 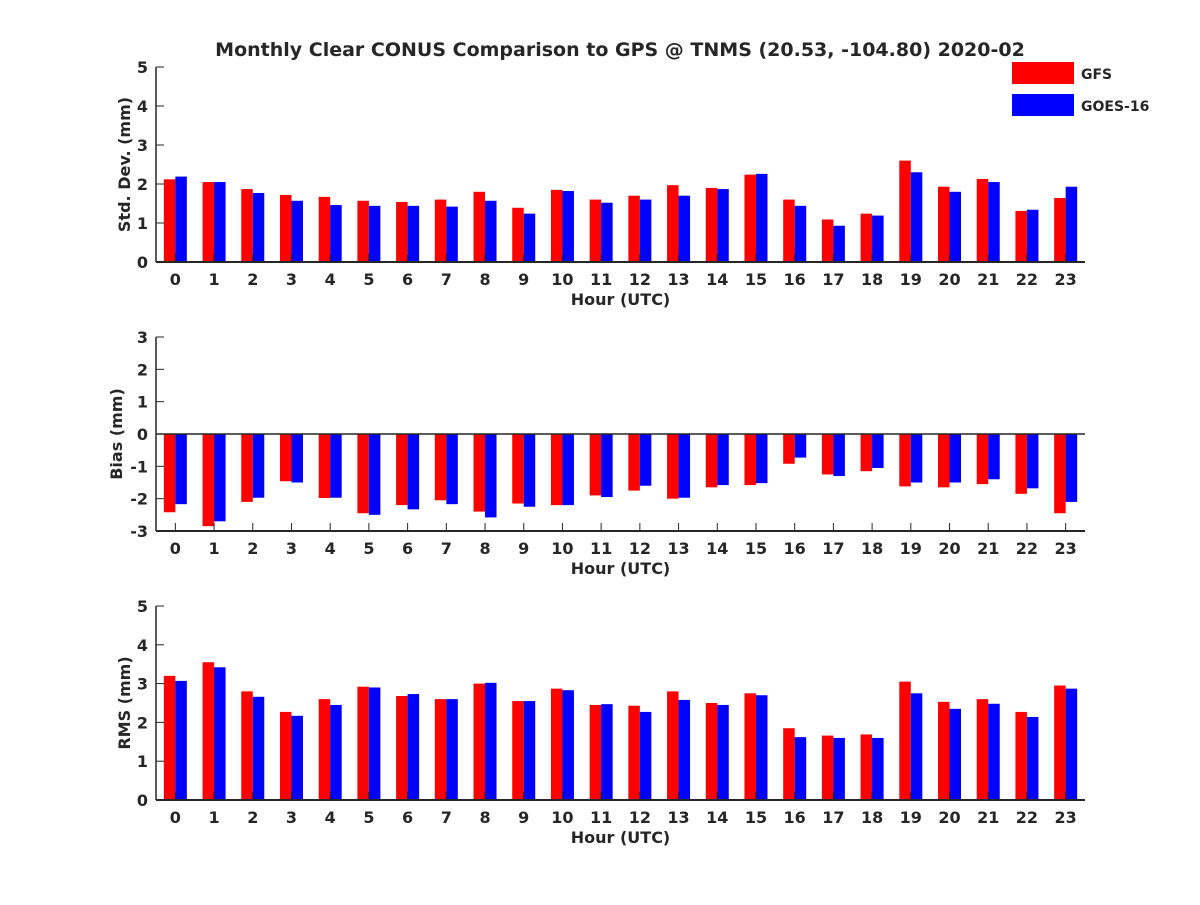 I want to click on x-tick-label: 8, so click(x=484, y=817).